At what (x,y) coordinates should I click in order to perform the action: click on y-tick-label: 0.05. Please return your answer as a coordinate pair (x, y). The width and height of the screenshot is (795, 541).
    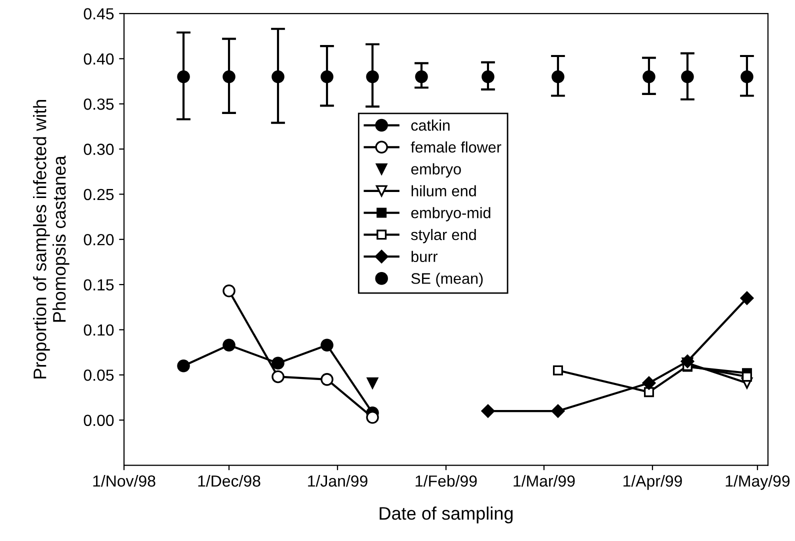
    Looking at the image, I should click on (99, 375).